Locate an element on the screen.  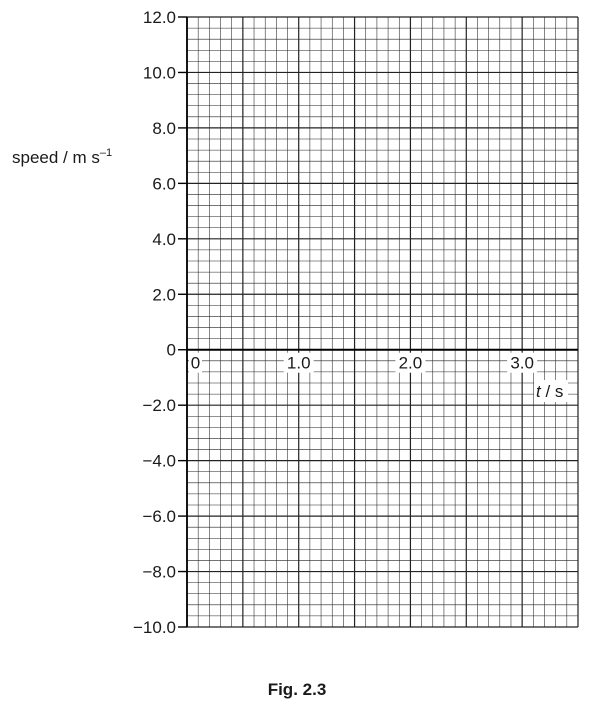
x-tick-label: 2.0 is located at coordinates (411, 363).